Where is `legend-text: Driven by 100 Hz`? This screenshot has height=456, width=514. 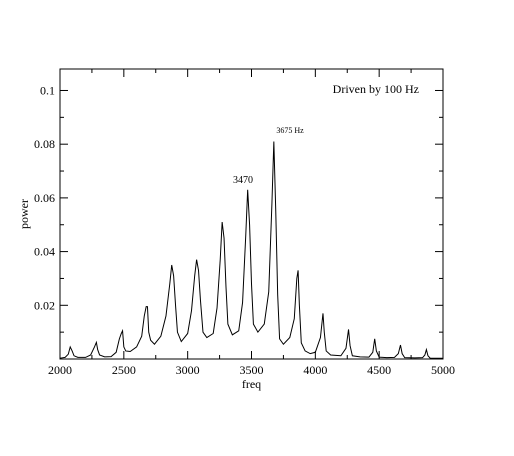 legend-text: Driven by 100 Hz is located at coordinates (376, 89).